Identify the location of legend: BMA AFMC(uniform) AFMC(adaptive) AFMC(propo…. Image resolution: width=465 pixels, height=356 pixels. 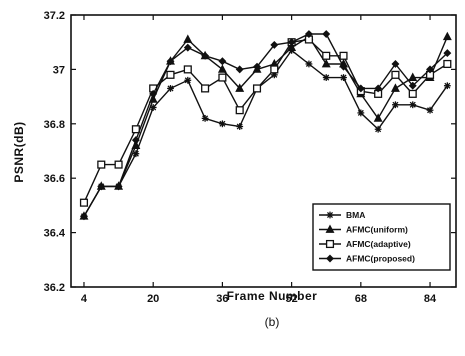
(381, 237).